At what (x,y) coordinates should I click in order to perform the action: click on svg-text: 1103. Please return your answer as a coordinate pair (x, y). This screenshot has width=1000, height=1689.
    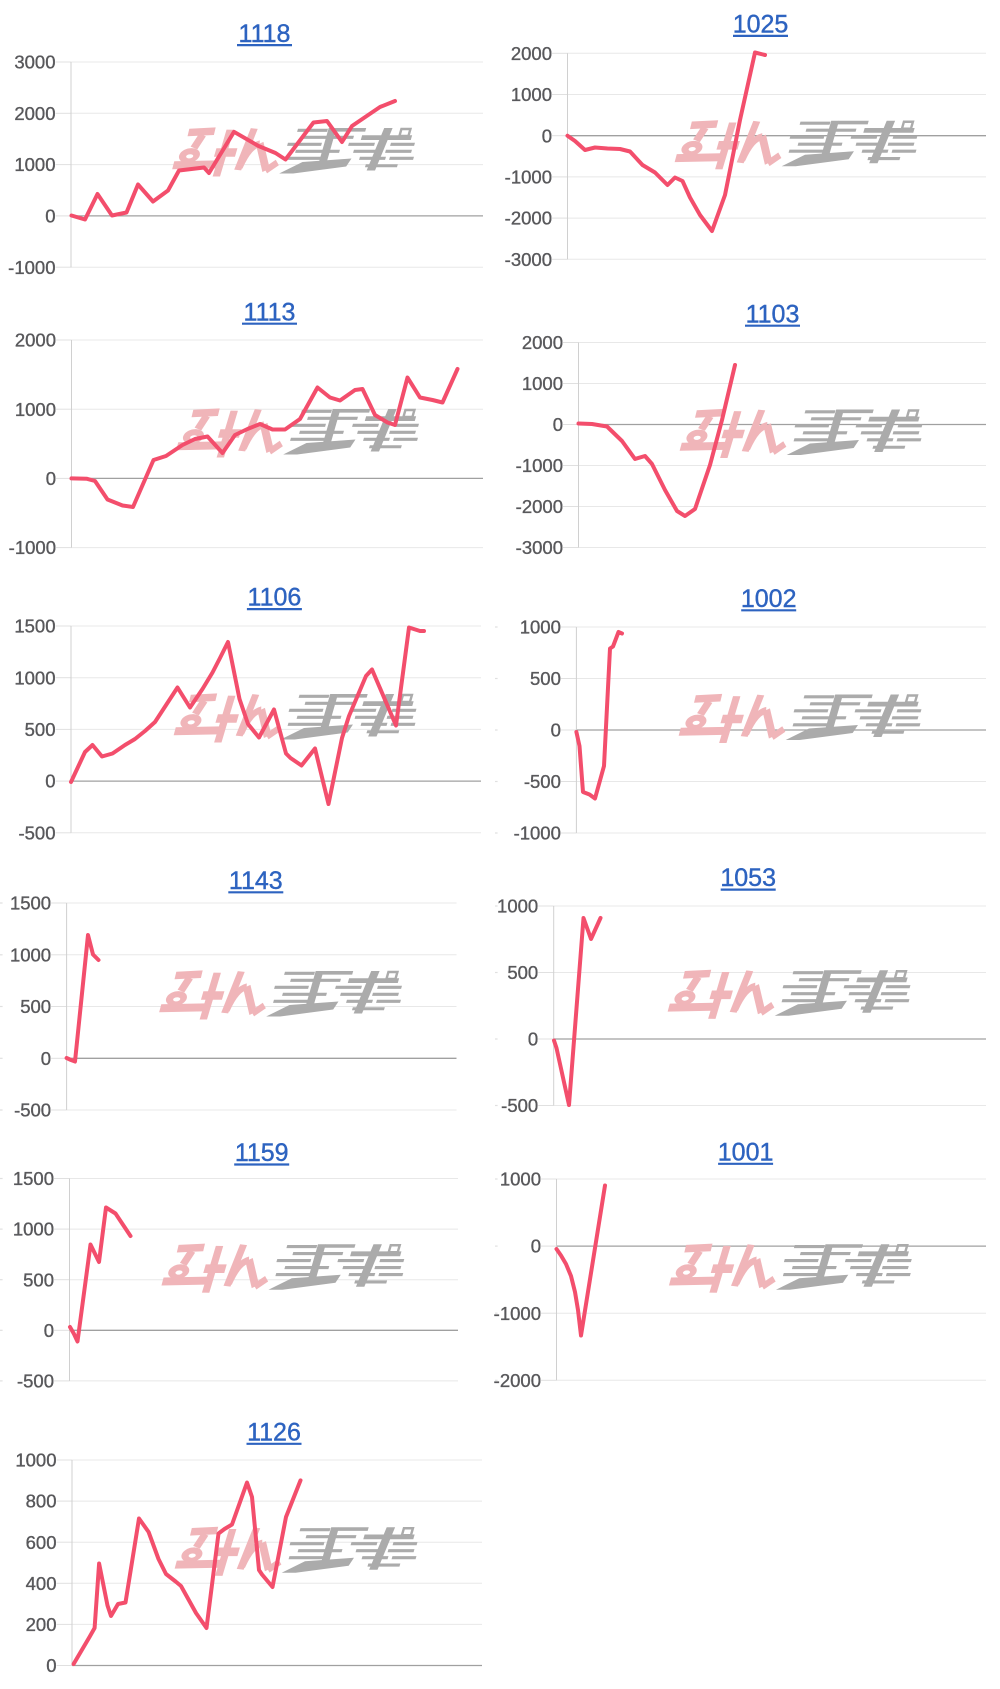
    Looking at the image, I should click on (773, 314).